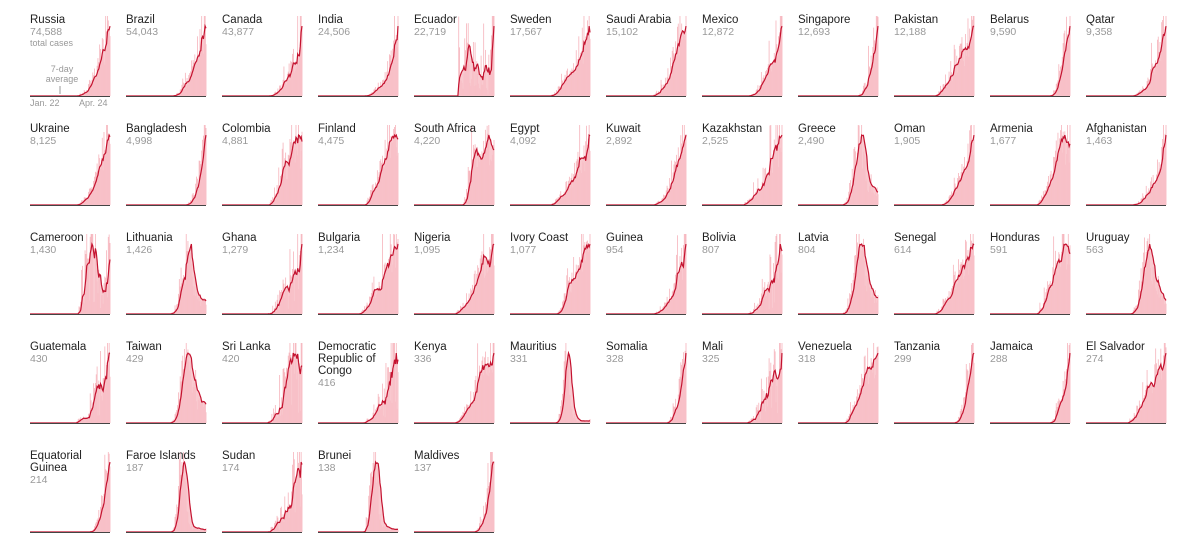  Describe the element at coordinates (839, 26) in the screenshot. I see `country-label: Singapore 12,693` at that location.